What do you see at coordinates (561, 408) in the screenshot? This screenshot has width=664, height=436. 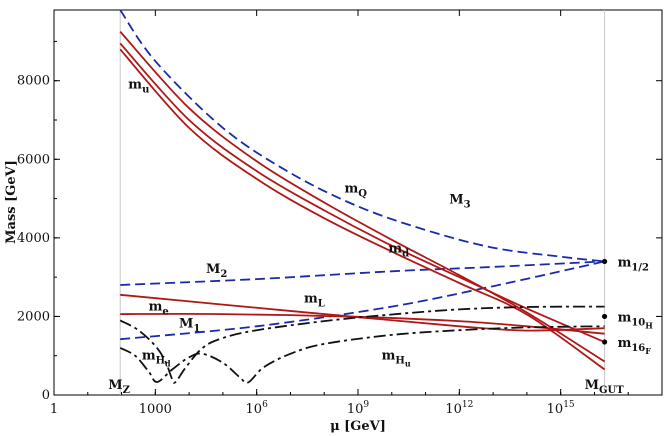 I see `x-tick-label-5: 10¹⁵` at bounding box center [561, 408].